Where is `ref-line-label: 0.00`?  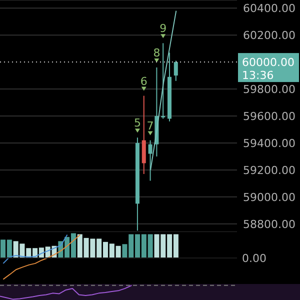 ref-line-label: 0.00 is located at coordinates (254, 258).